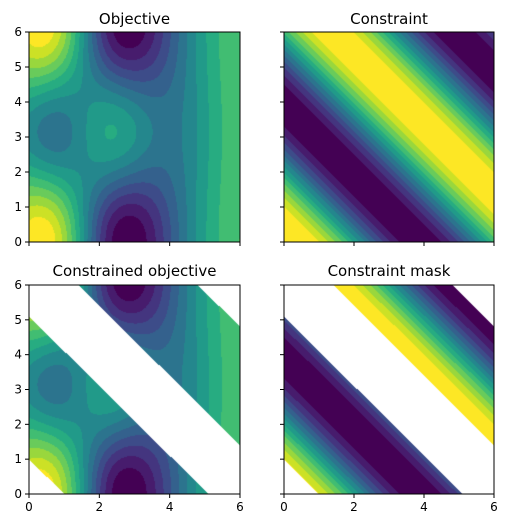  Describe the element at coordinates (135, 271) in the screenshot. I see `panel-title: Constrained objective` at that location.